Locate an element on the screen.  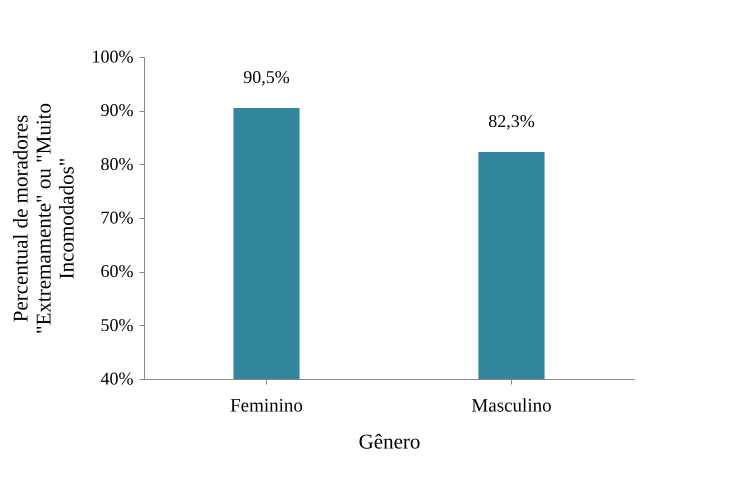
y-tick-label: 90% is located at coordinates (117, 110).